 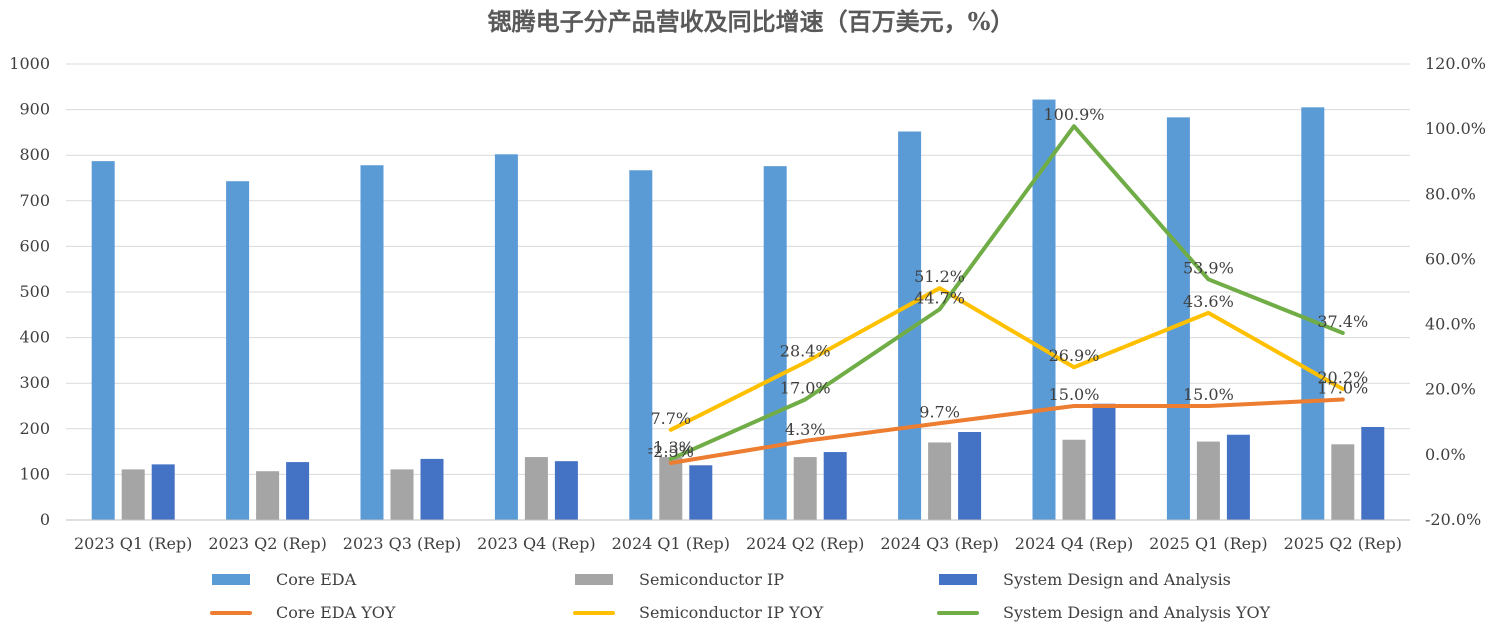 What do you see at coordinates (34, 109) in the screenshot?
I see `y-left-tick-label: 900` at bounding box center [34, 109].